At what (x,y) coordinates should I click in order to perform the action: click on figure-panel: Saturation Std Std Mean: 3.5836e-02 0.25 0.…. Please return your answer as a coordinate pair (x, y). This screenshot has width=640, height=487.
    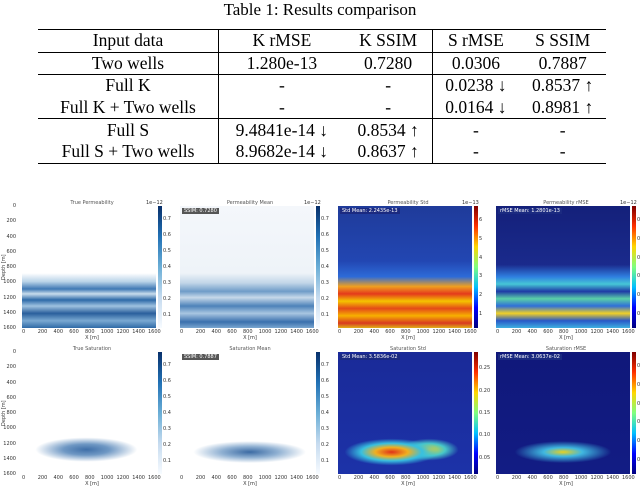
    Looking at the image, I should click on (412, 416).